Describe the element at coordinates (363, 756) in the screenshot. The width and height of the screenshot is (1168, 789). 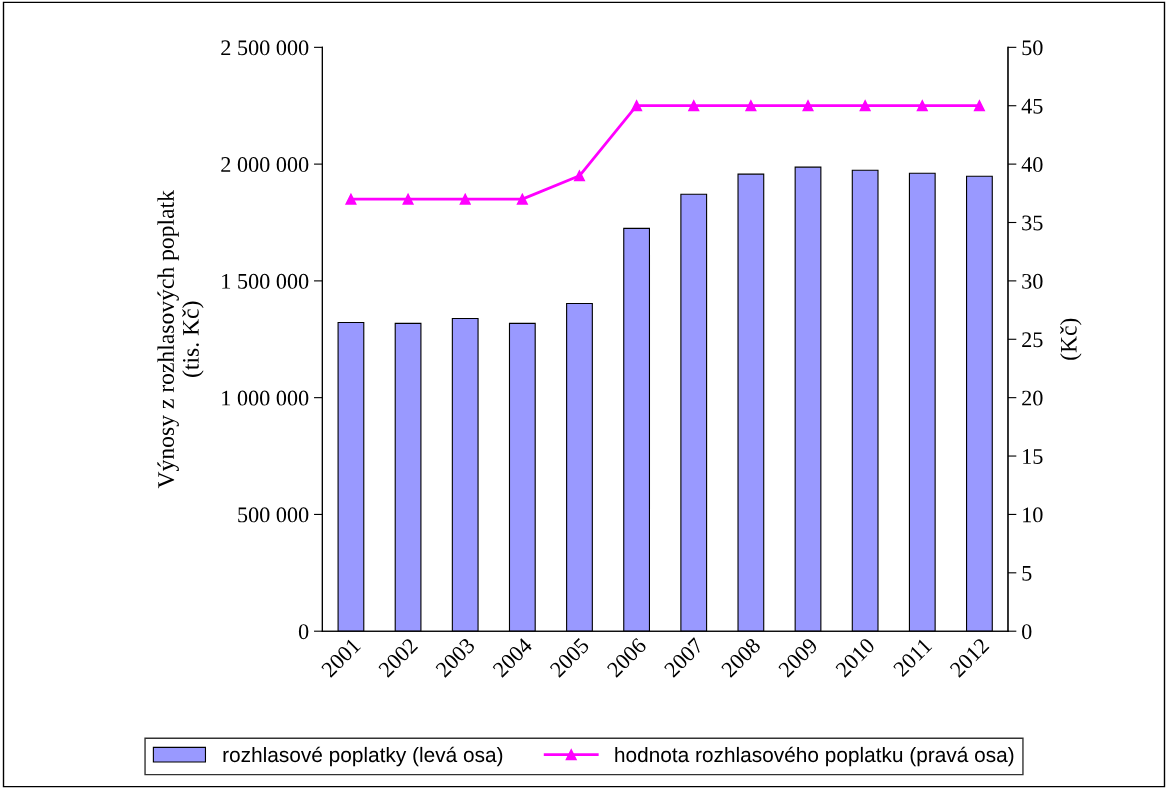
I see `legend-label: rozhlasové poplatky (levá osa)` at that location.